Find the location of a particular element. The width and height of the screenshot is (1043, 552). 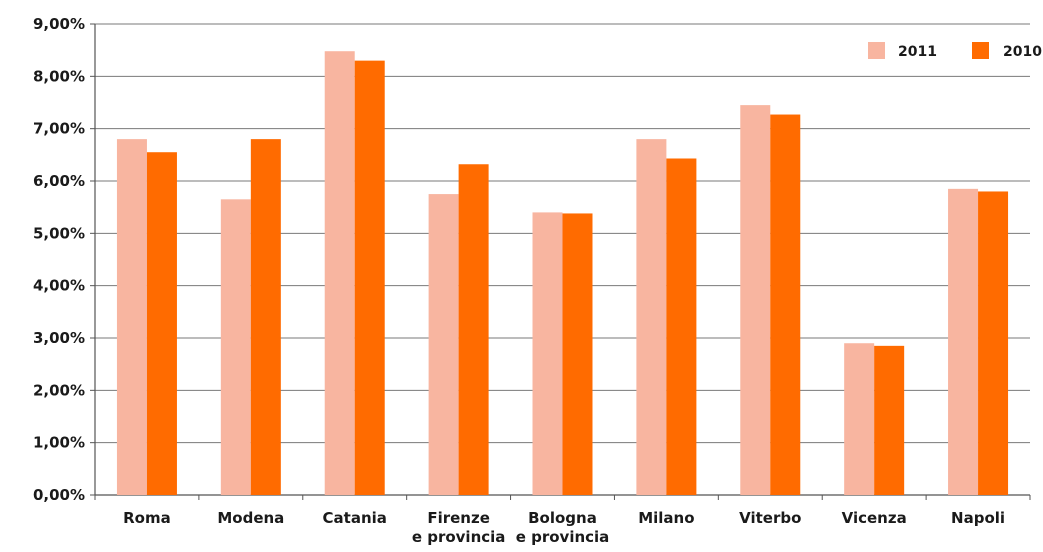

y-tick-label: 8,00% is located at coordinates (59, 76).